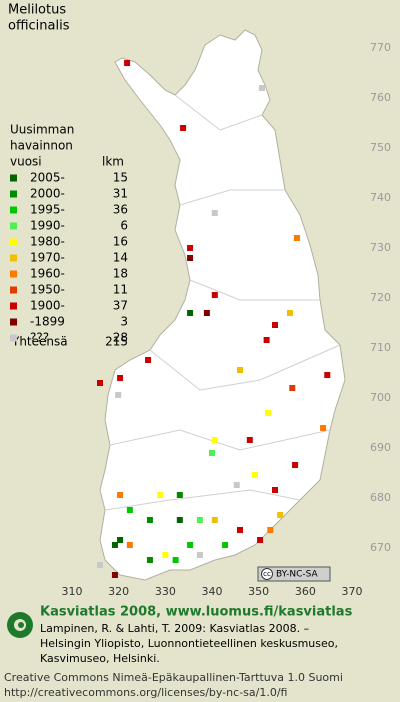  Describe the element at coordinates (47, 290) in the screenshot. I see `legend-label: 1950-` at that location.